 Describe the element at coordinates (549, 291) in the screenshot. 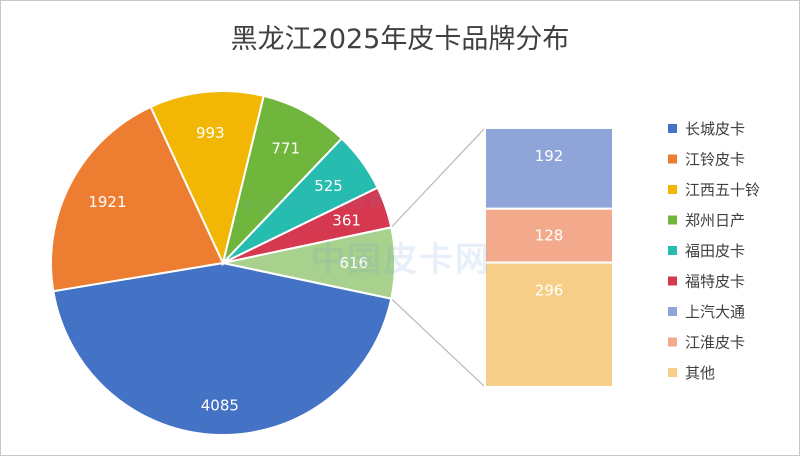

I see `bar-segment-3-label: 296` at that location.